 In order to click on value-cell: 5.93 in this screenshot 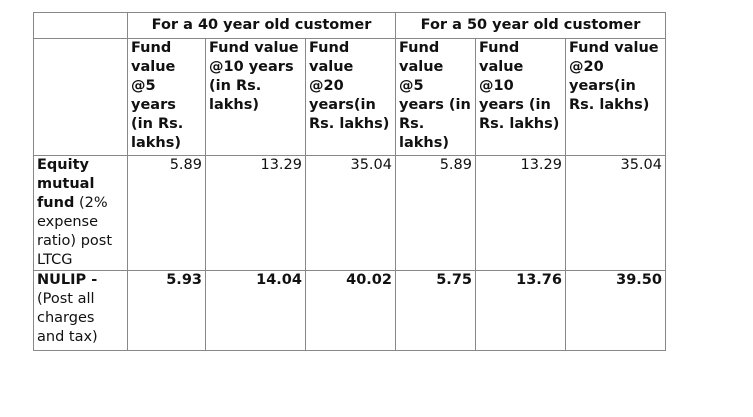, I will do `click(166, 310)`.